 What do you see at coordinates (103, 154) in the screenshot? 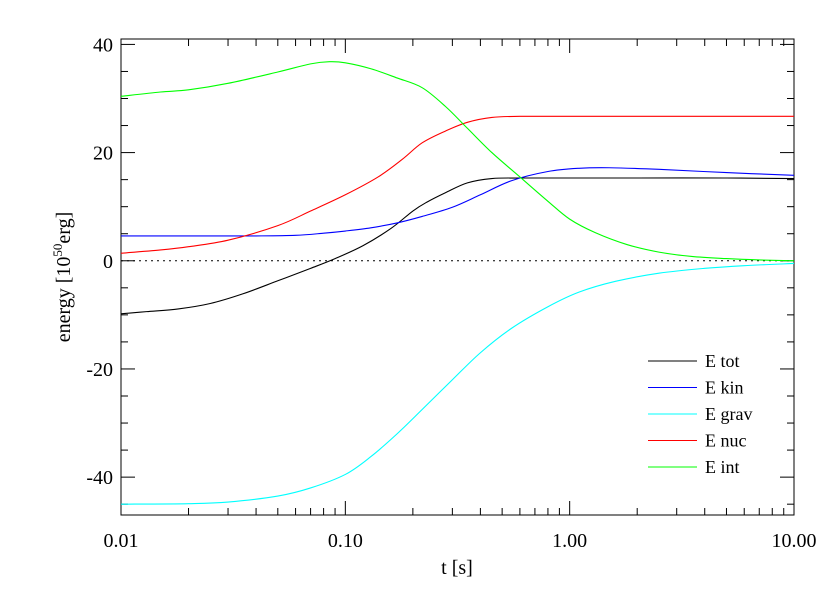
I see `y-tick-label: 20` at bounding box center [103, 154].